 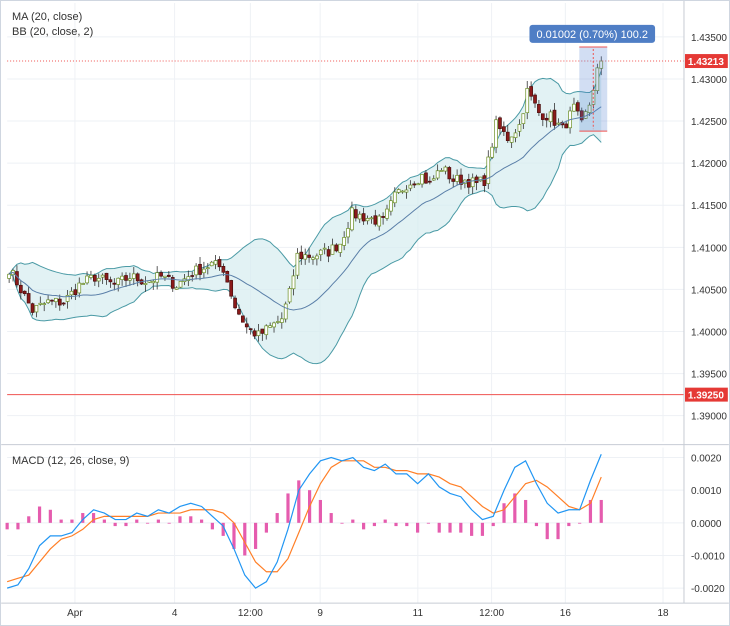 I want to click on price-tick-label: 1.42500, so click(x=709, y=122).